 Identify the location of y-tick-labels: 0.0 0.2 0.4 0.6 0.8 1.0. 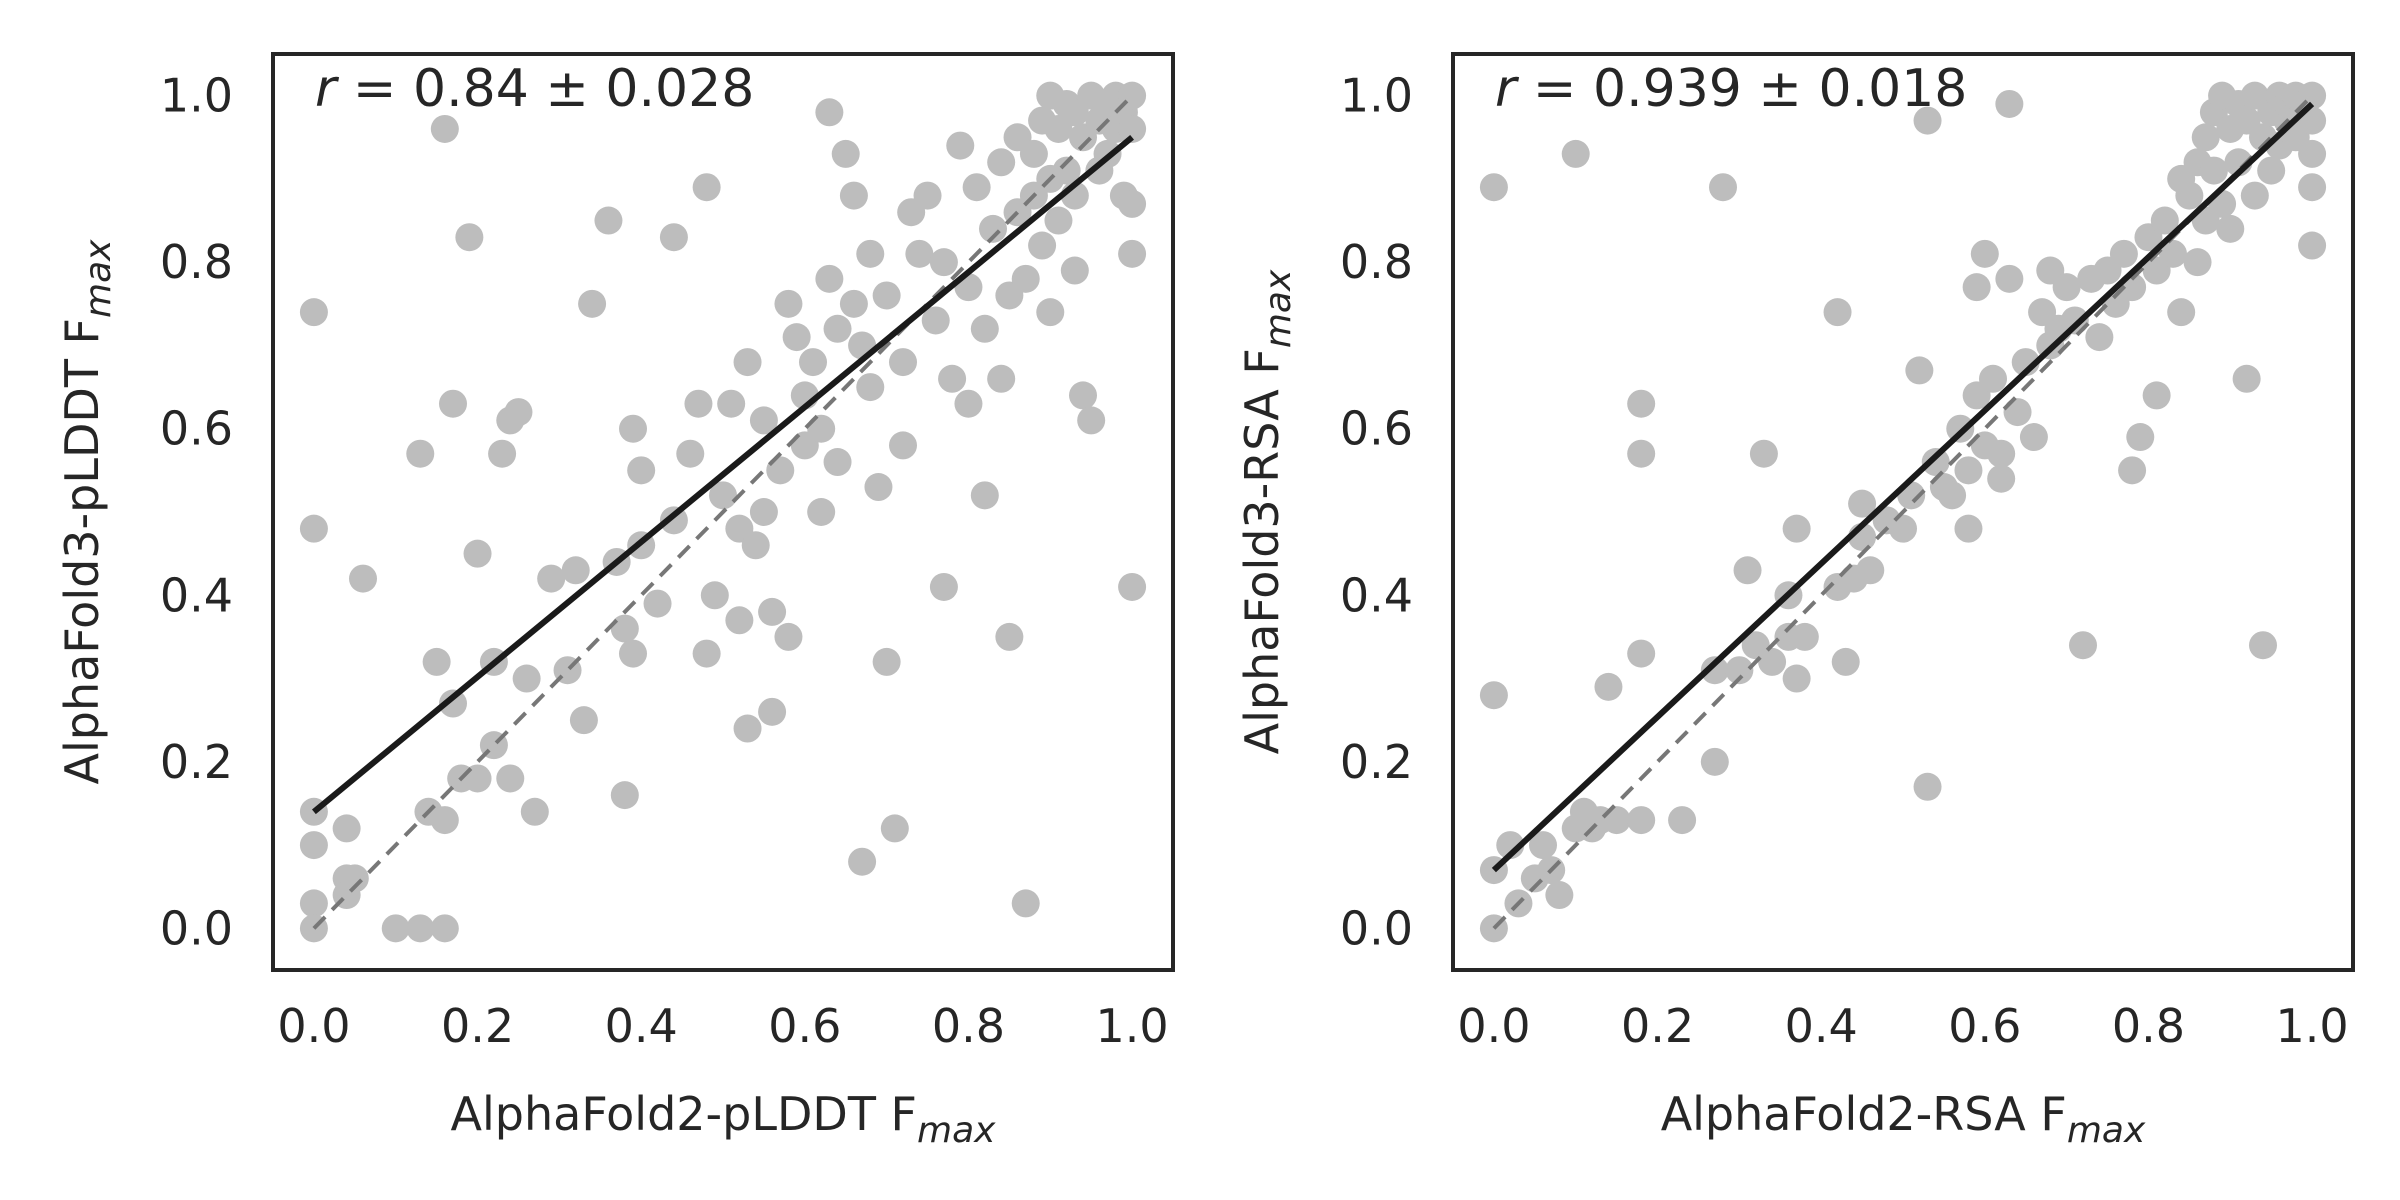
(1376, 512).